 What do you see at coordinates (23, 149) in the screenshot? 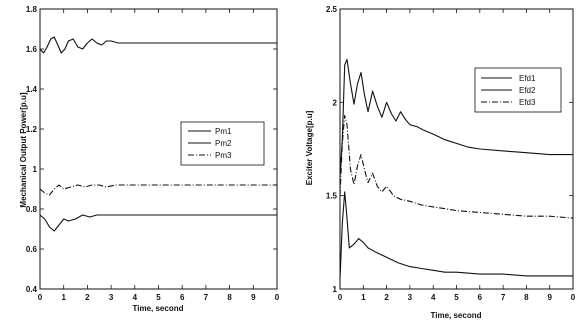
I see `y-axis-label: Mechanical Output Power[p.u]` at bounding box center [23, 149].